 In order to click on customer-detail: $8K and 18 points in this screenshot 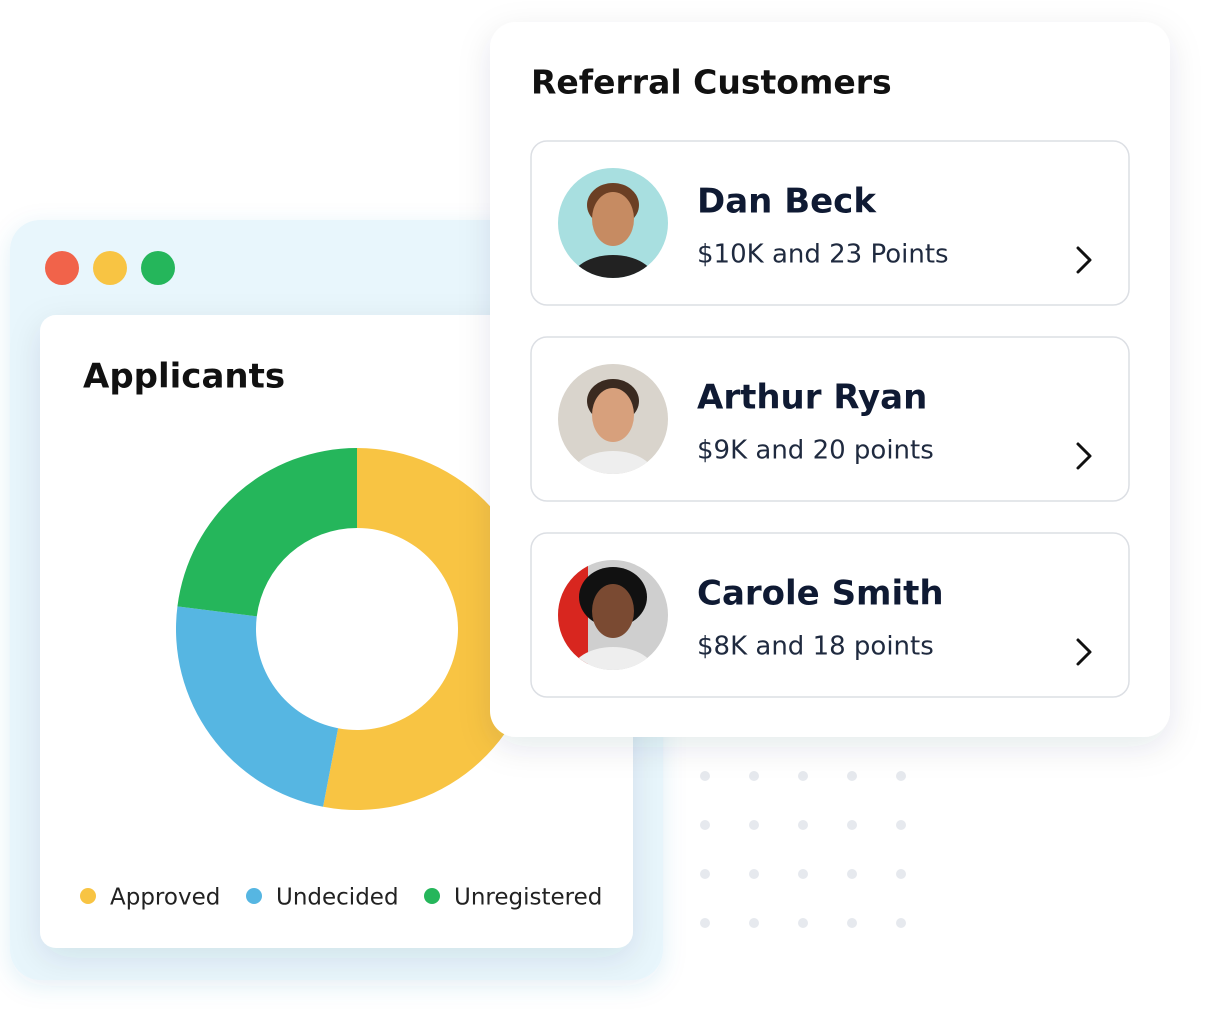, I will do `click(815, 647)`.